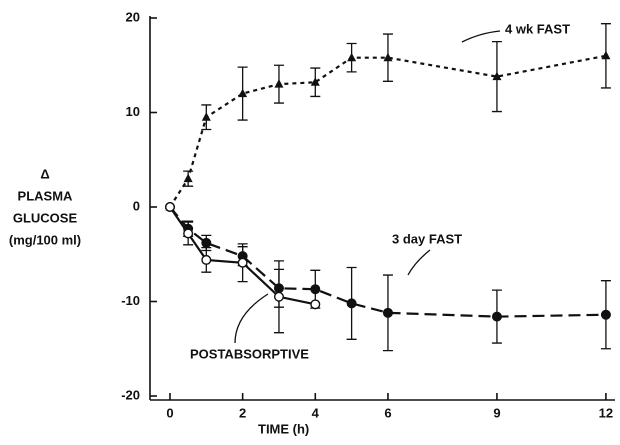 This screenshot has height=445, width=620. Describe the element at coordinates (133, 16) in the screenshot. I see `y-tick-label: 20` at that location.